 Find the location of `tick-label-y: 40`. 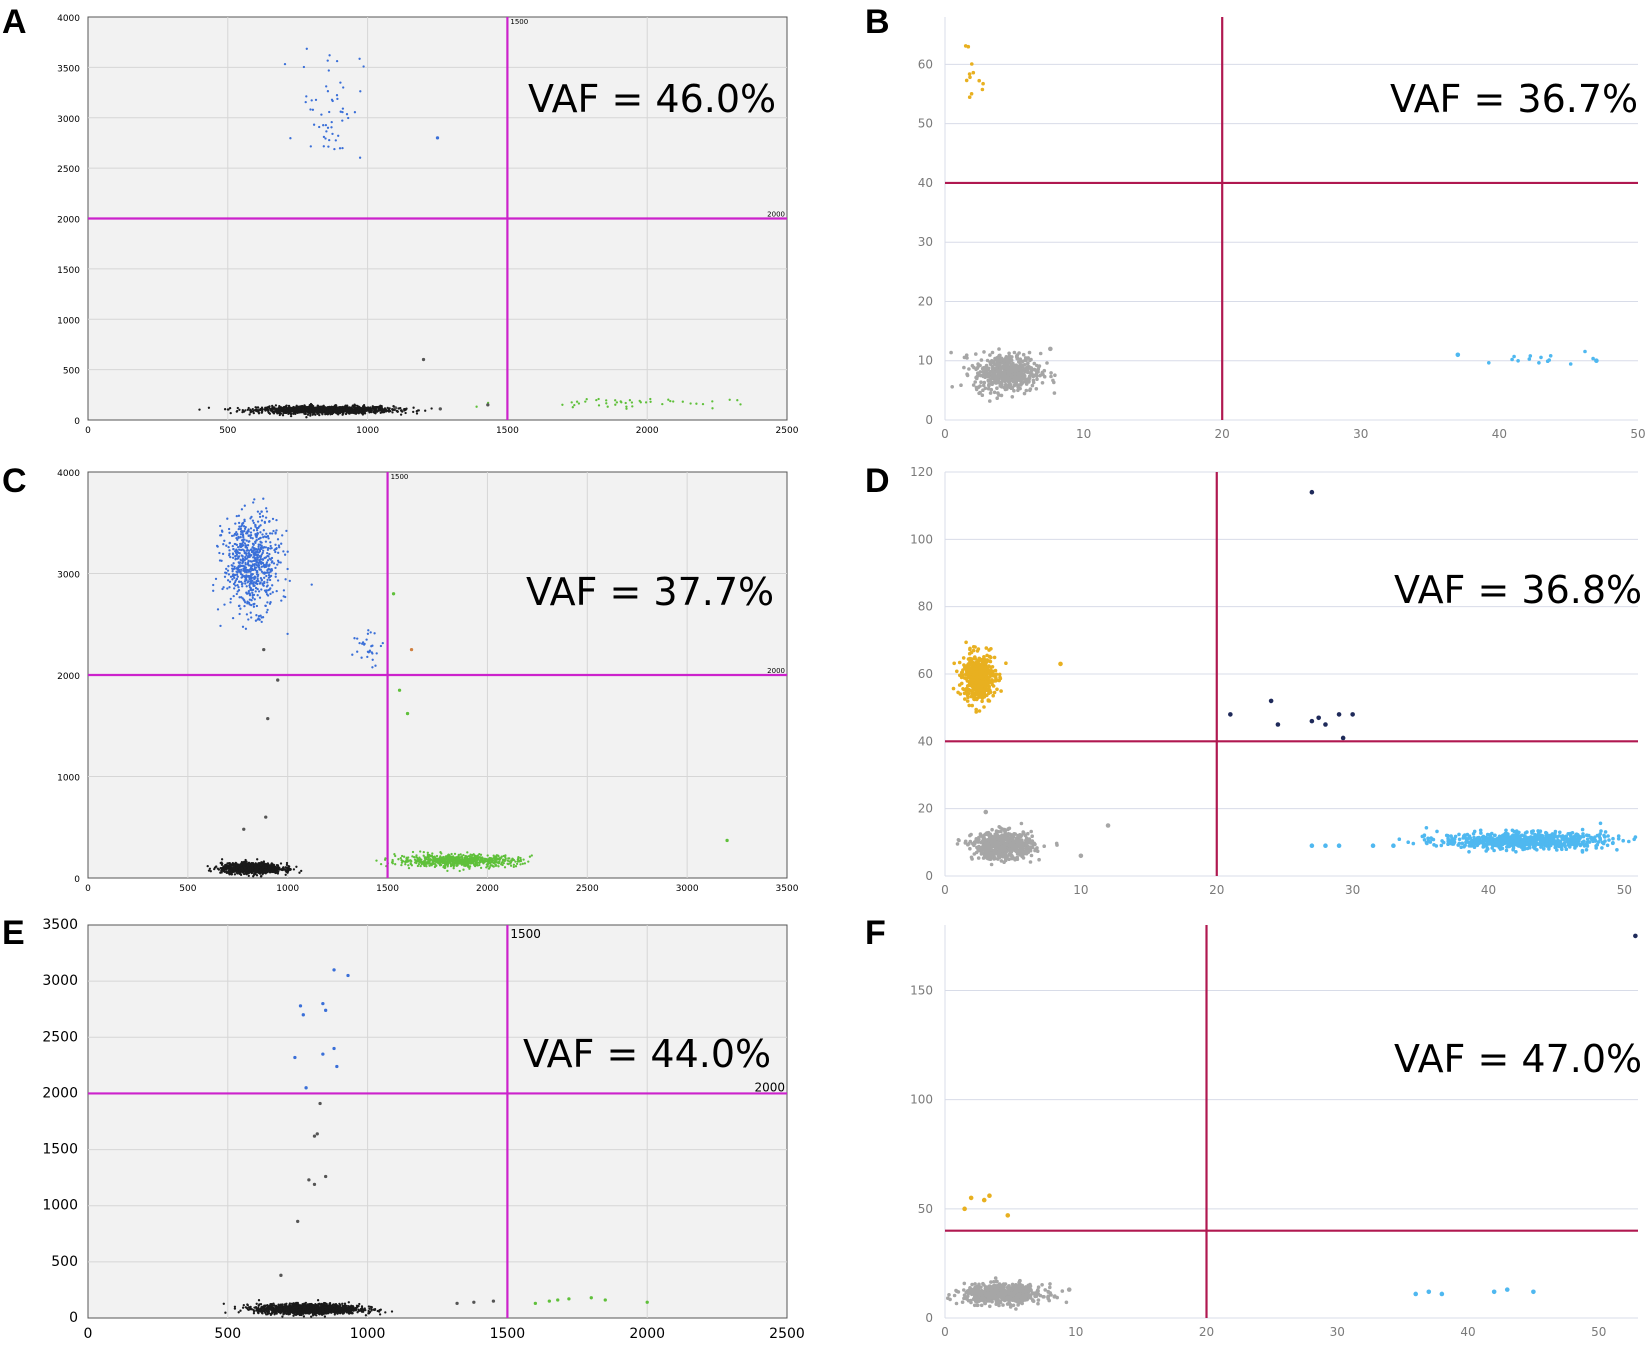

tick-label-y: 40 is located at coordinates (925, 183).